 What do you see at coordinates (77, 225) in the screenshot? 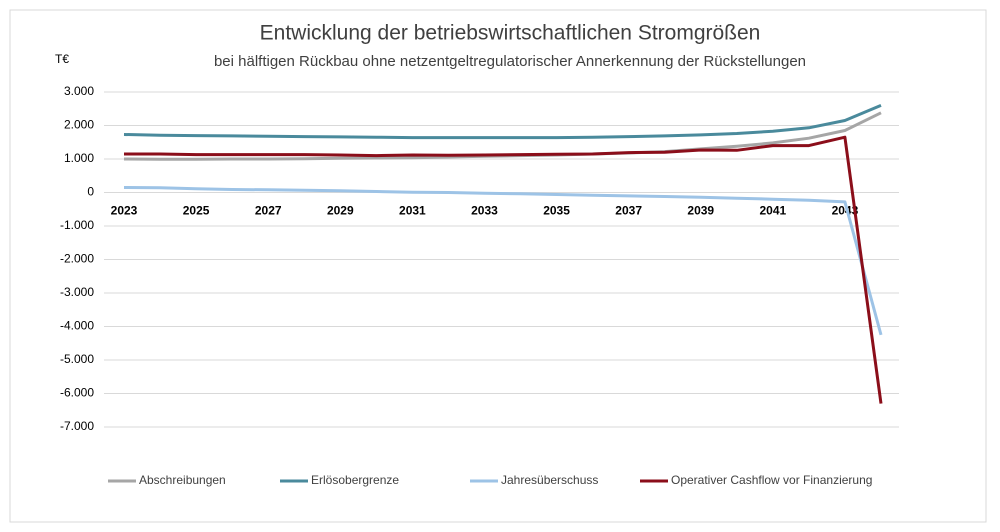
I see `y-tick-label: -1.000` at bounding box center [77, 225].